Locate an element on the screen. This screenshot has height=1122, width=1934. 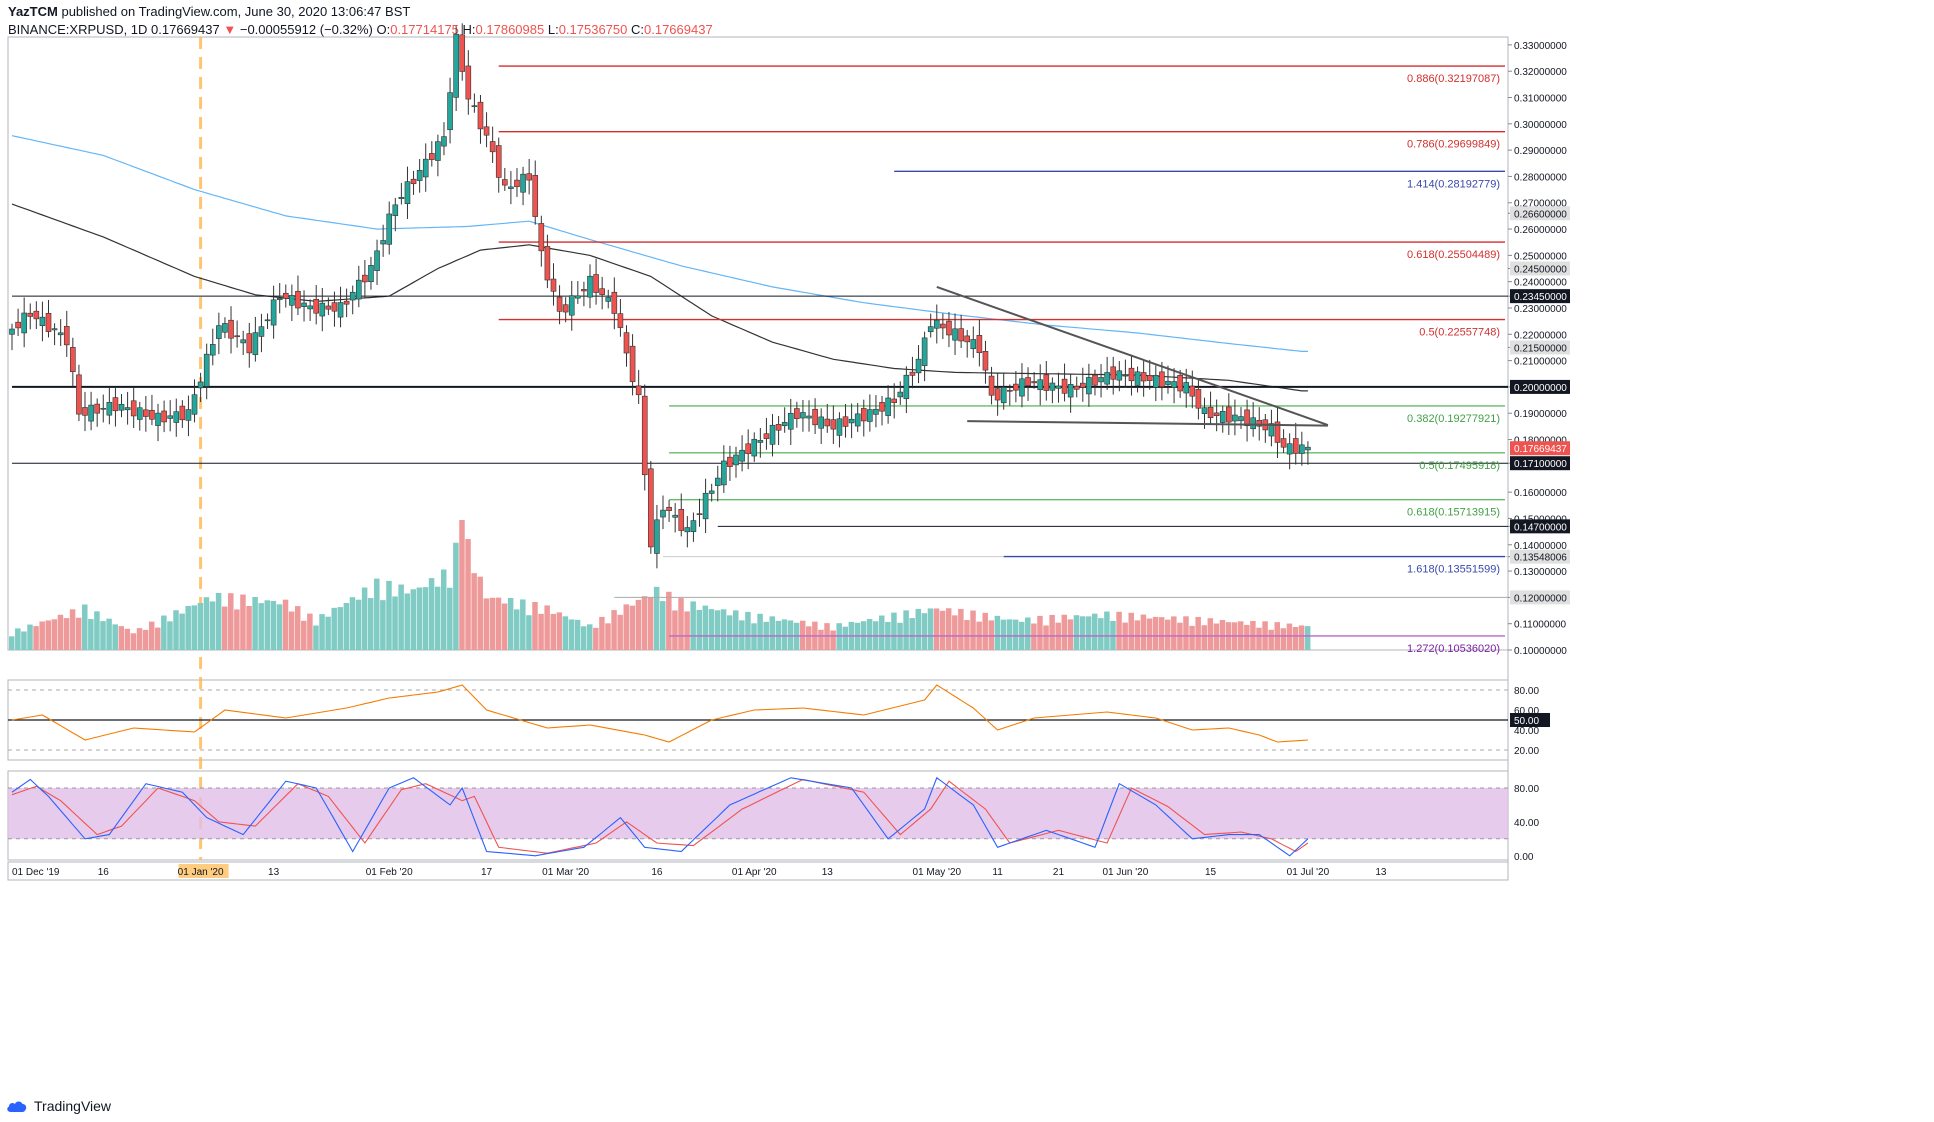
symbol-label: BINANCE:XRPUSD, 1D is located at coordinates (78, 29).